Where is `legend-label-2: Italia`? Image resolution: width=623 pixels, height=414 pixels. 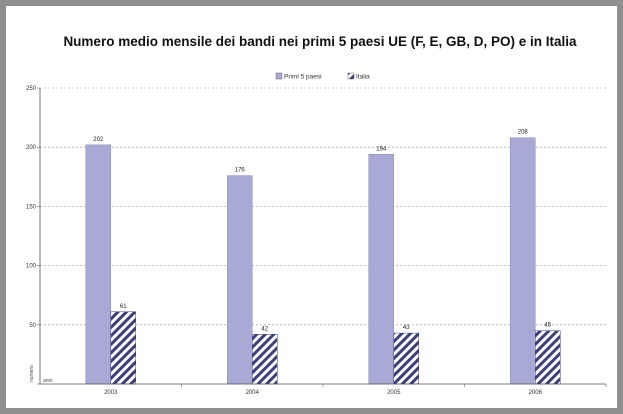
legend-label-2: Italia is located at coordinates (363, 77).